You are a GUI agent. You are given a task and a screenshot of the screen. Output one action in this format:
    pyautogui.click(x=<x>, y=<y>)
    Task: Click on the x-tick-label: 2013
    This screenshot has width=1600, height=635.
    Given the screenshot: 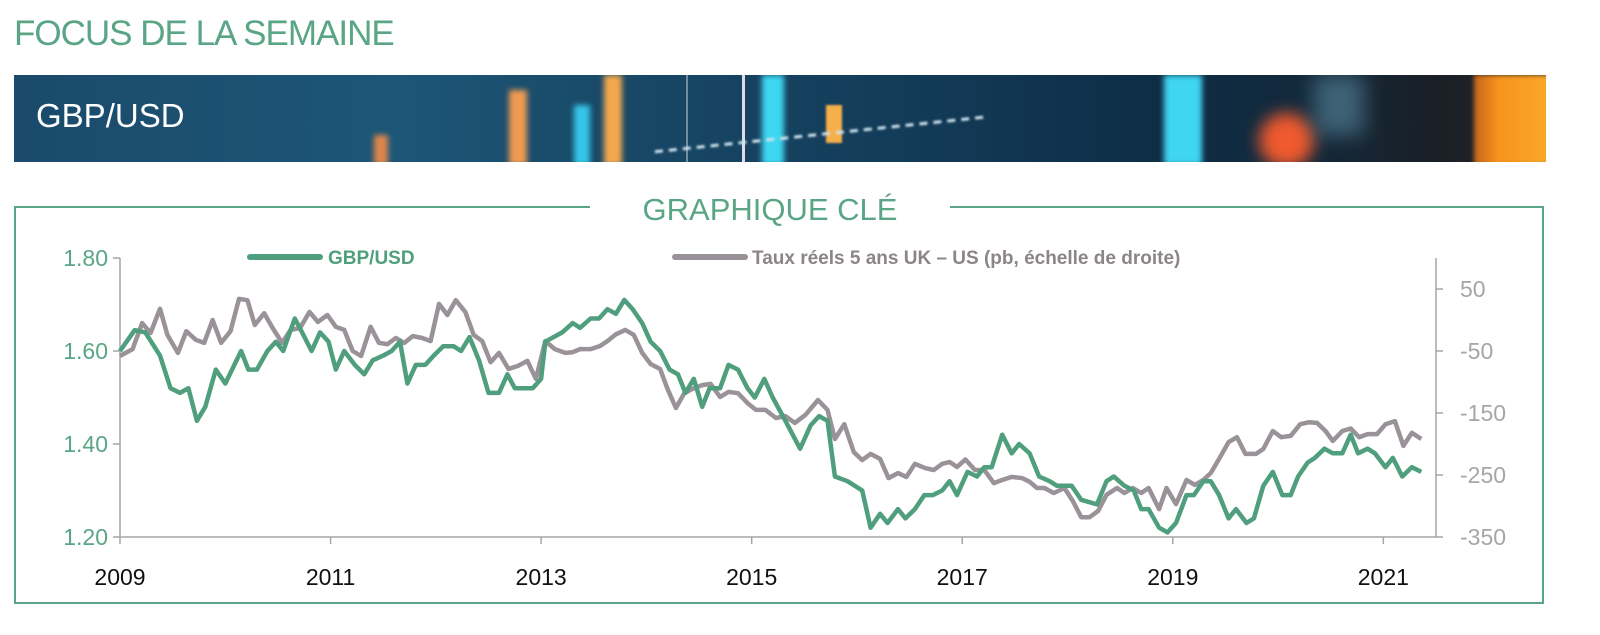 What is the action you would take?
    pyautogui.click(x=541, y=577)
    